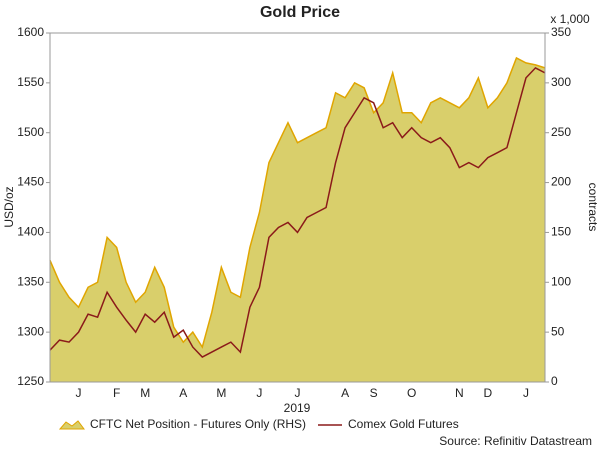  What do you see at coordinates (561, 281) in the screenshot?
I see `y2-tick-label: 100` at bounding box center [561, 281].